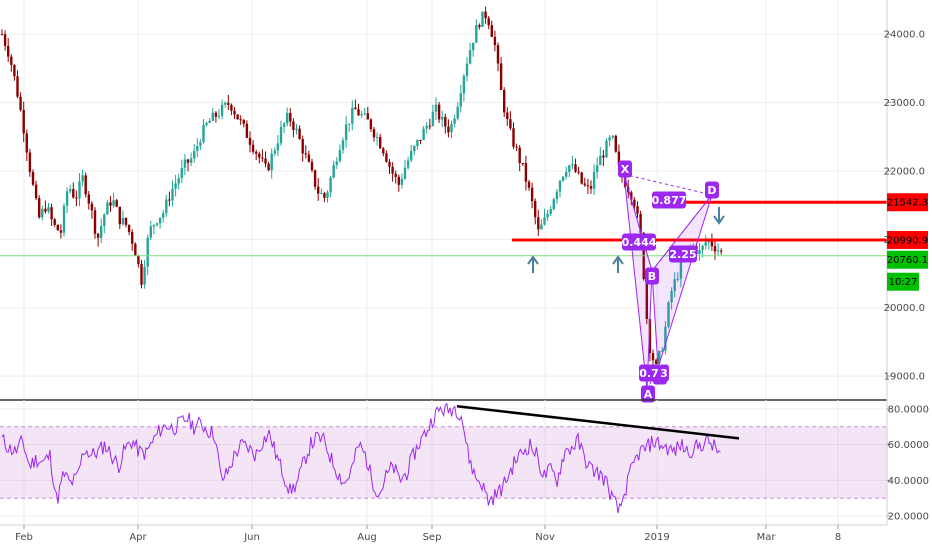 This screenshot has height=550, width=932. What do you see at coordinates (24, 537) in the screenshot?
I see `x-tick-label: Feb` at bounding box center [24, 537].